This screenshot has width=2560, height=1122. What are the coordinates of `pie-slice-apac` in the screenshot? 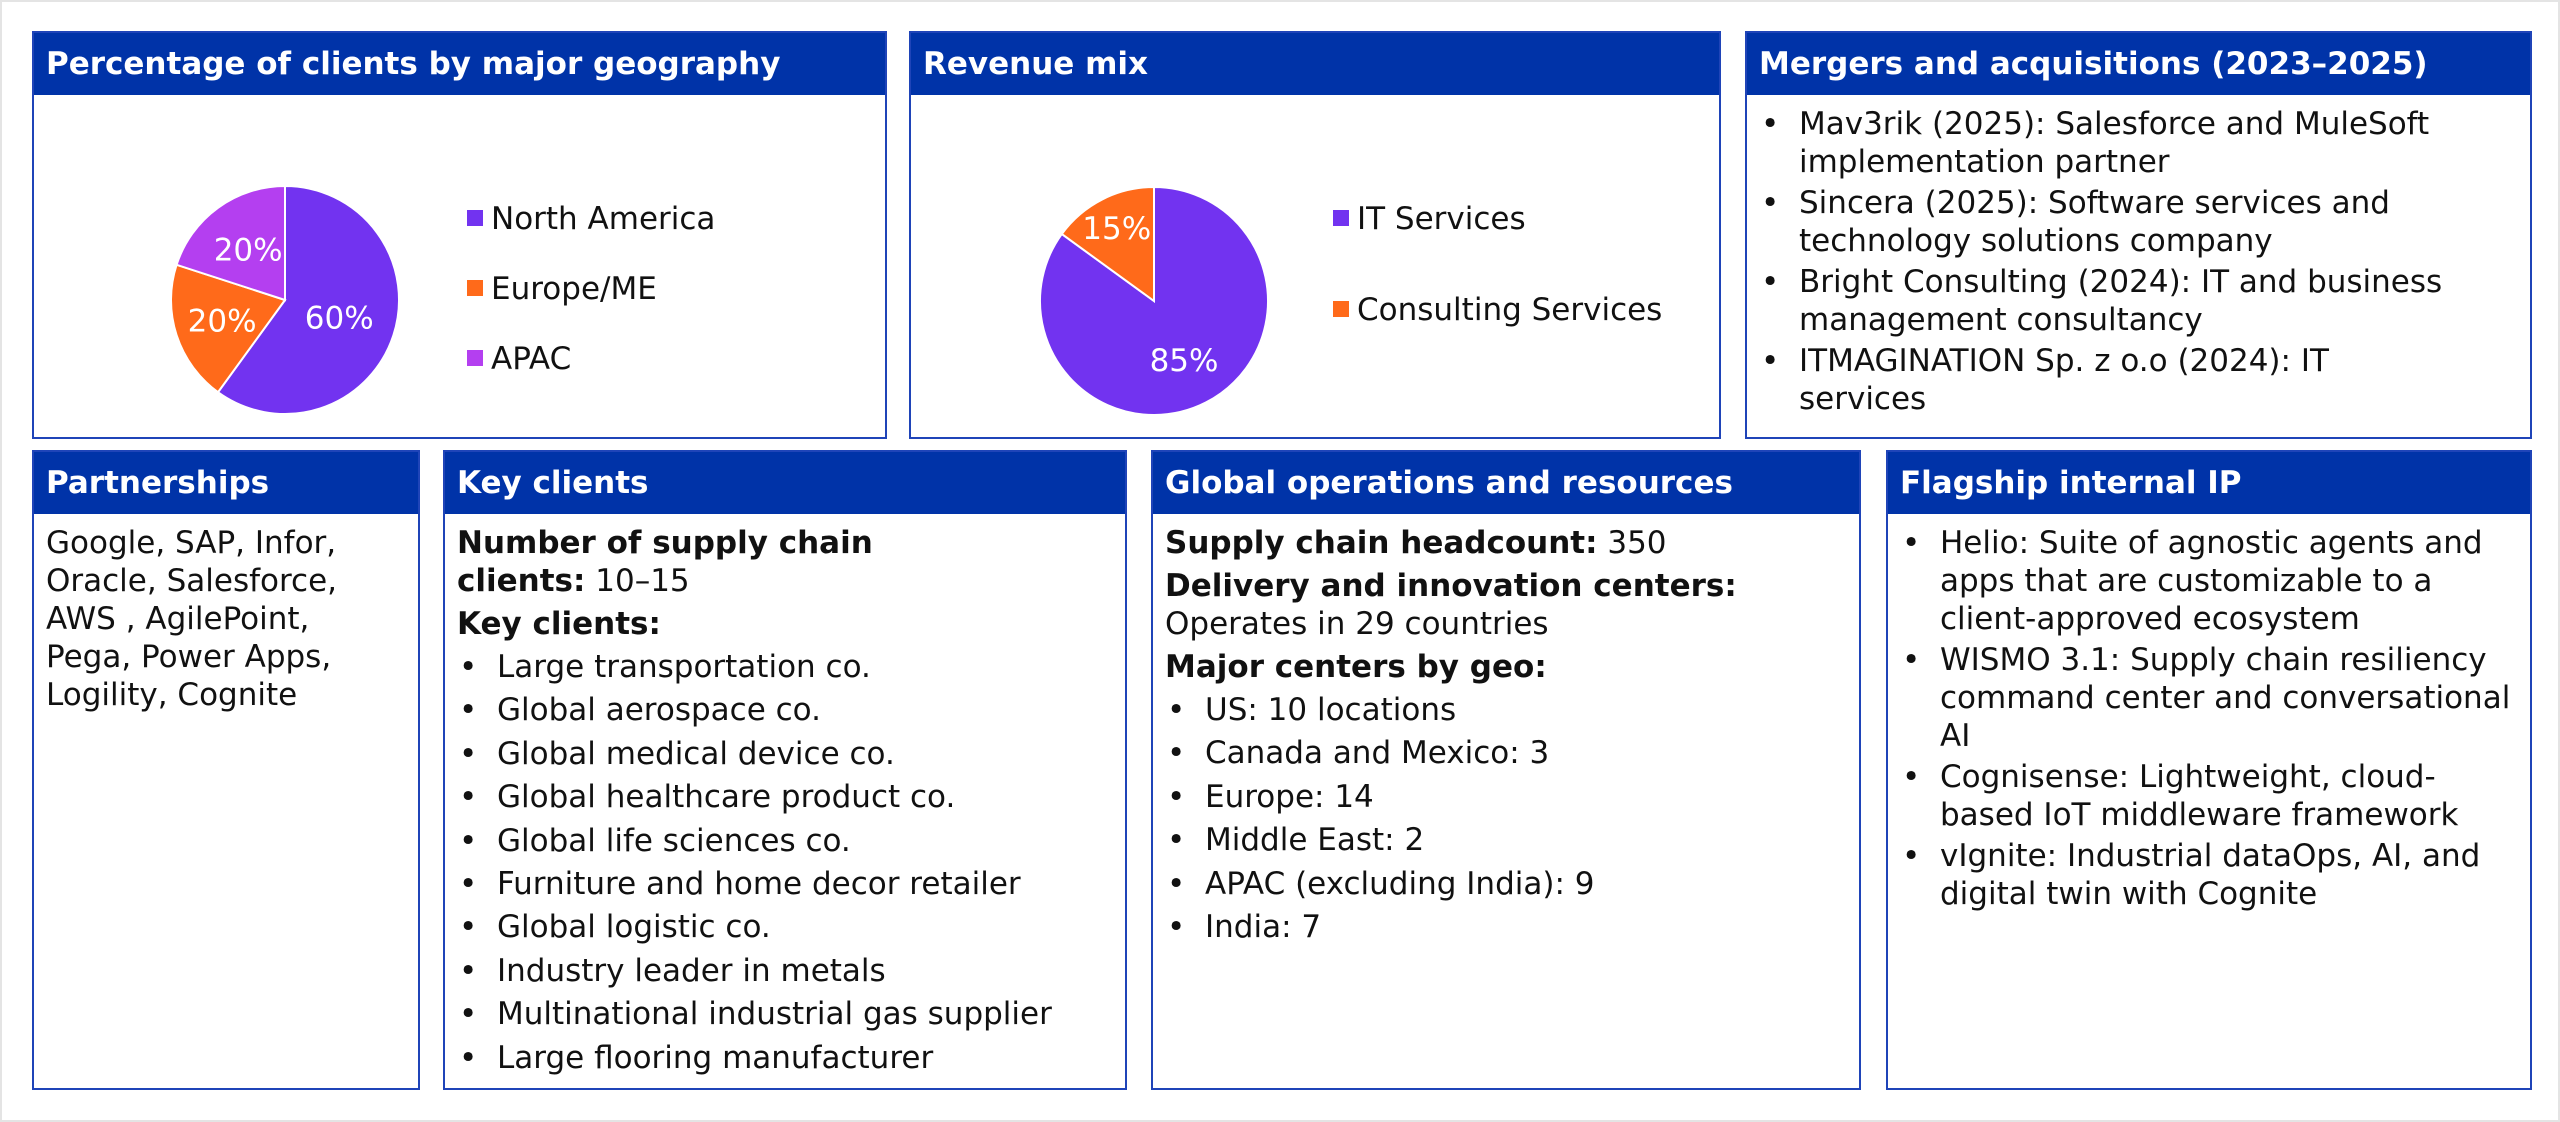 It's located at (230, 243).